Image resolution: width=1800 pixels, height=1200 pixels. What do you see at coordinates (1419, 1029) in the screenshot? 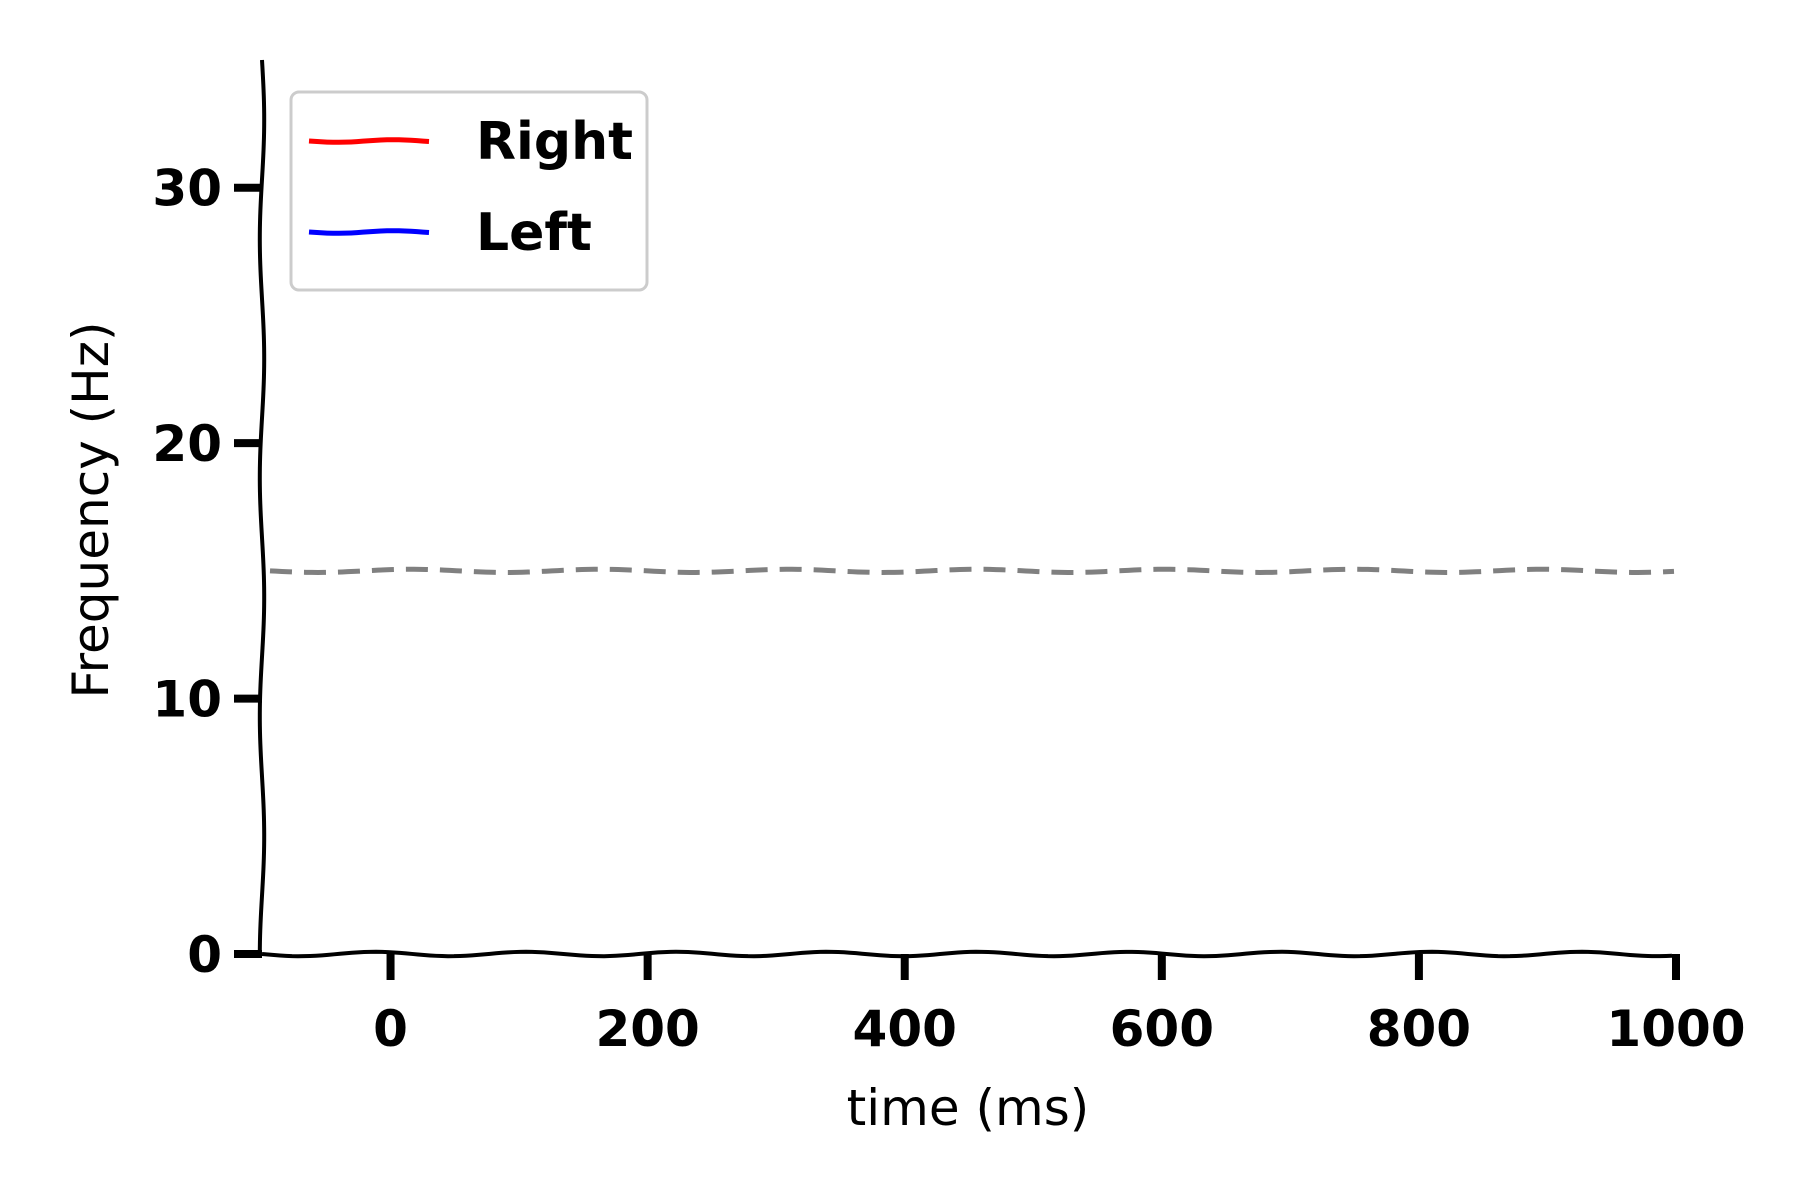
I see `x-tick-label: 800` at bounding box center [1419, 1029].